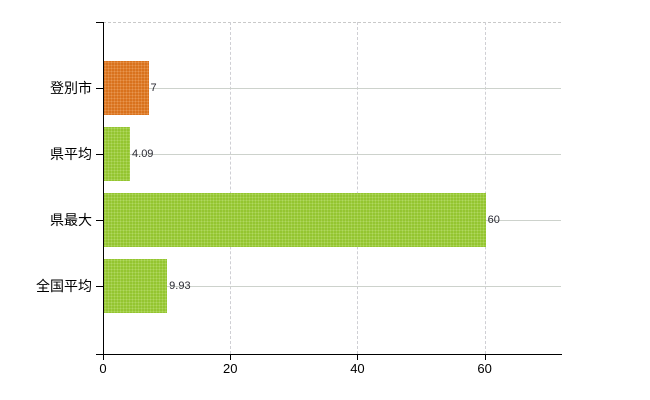 The height and width of the screenshot is (400, 650). What do you see at coordinates (143, 154) in the screenshot?
I see `value-label: 4.09` at bounding box center [143, 154].